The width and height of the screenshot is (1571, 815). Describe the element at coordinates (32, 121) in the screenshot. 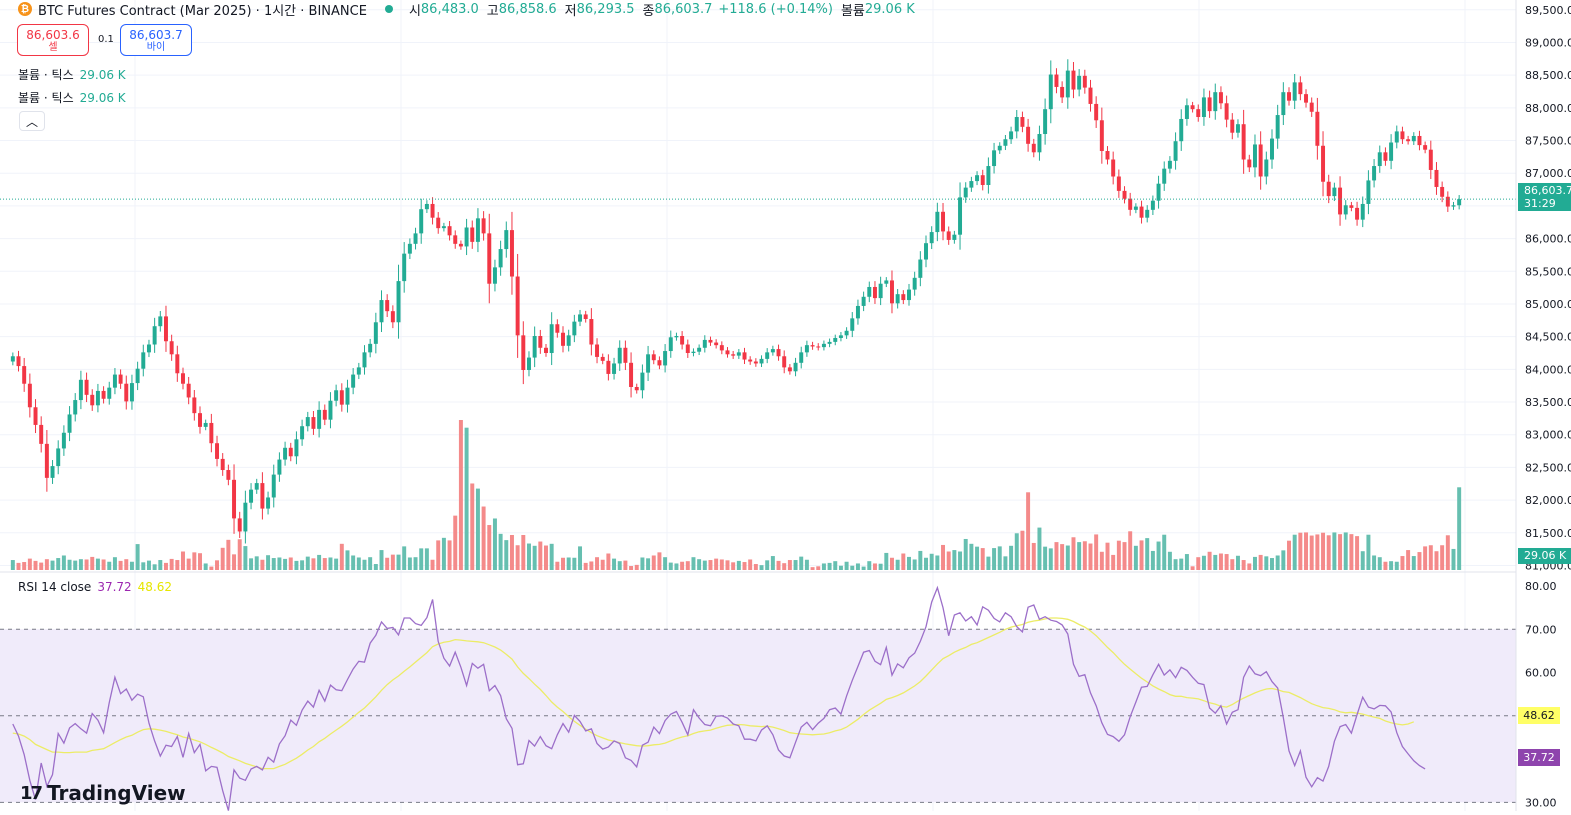

I see `collapse-legend-button: ︿` at that location.